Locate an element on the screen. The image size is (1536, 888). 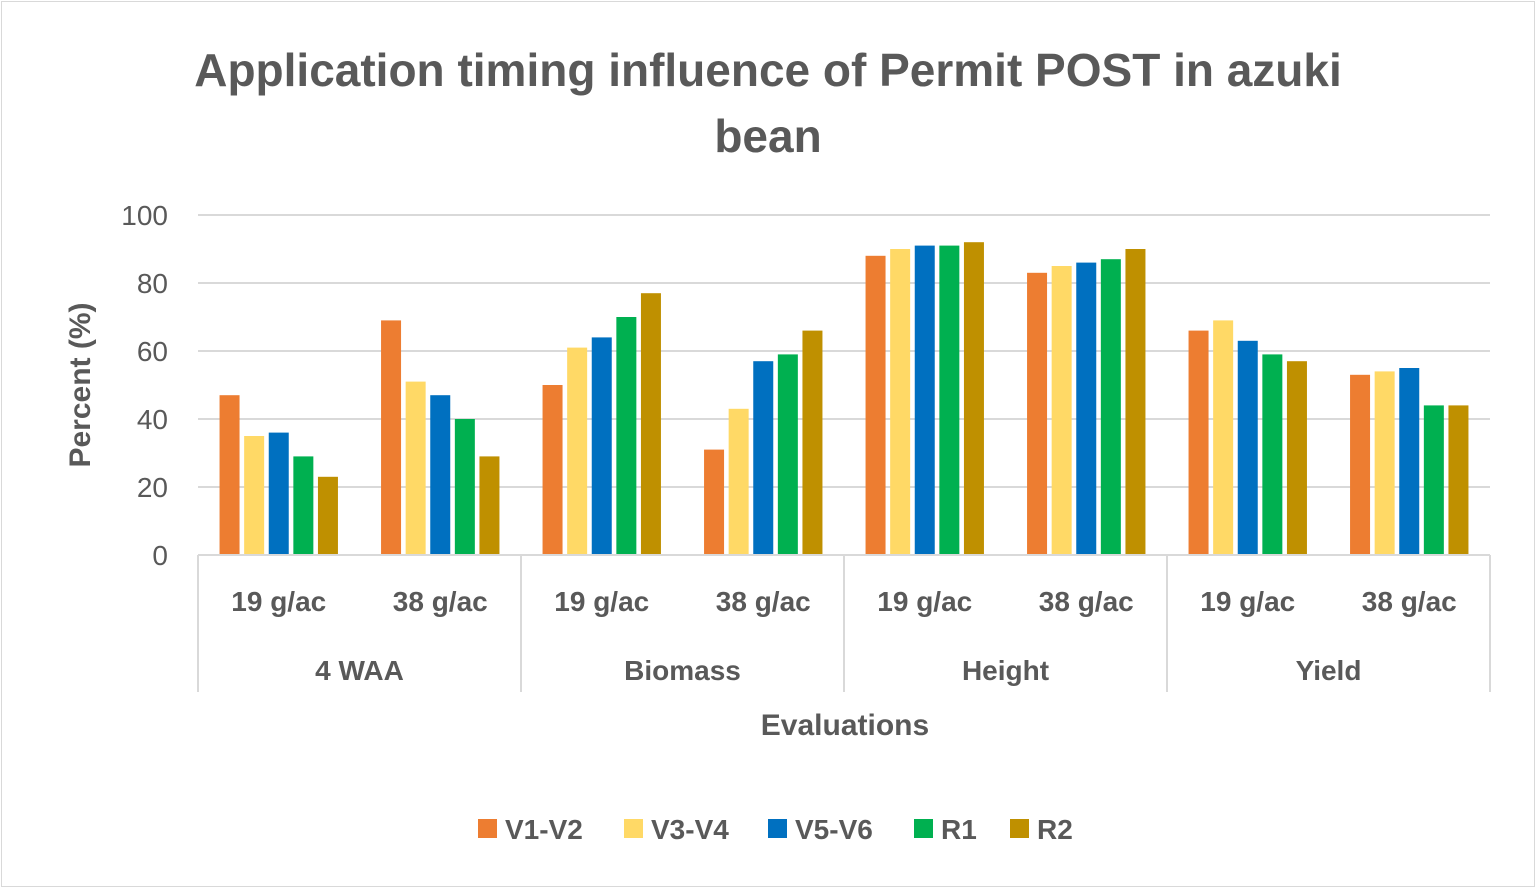
chart-title-line-2: bean is located at coordinates (767, 136).